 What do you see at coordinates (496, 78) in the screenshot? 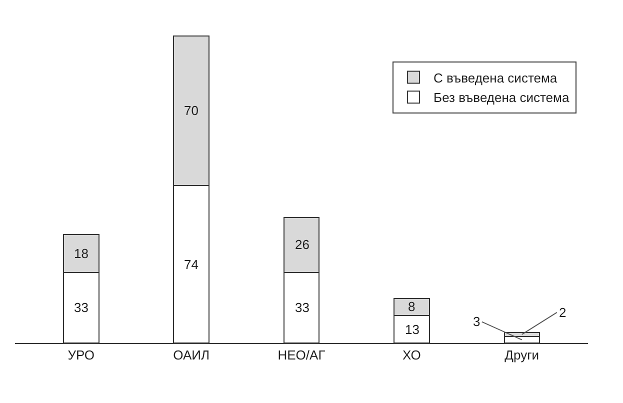
I see `legend-label: С въведена система` at bounding box center [496, 78].